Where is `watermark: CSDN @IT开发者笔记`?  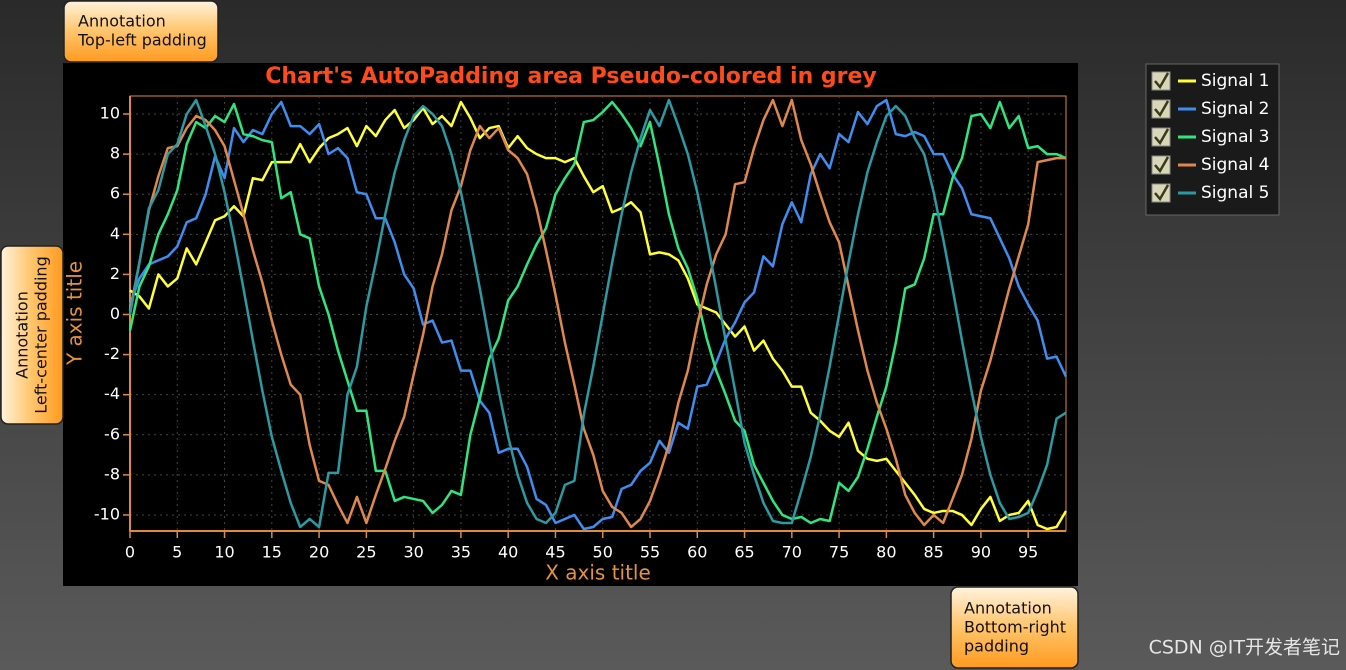 watermark: CSDN @IT开发者笔记 is located at coordinates (1244, 648).